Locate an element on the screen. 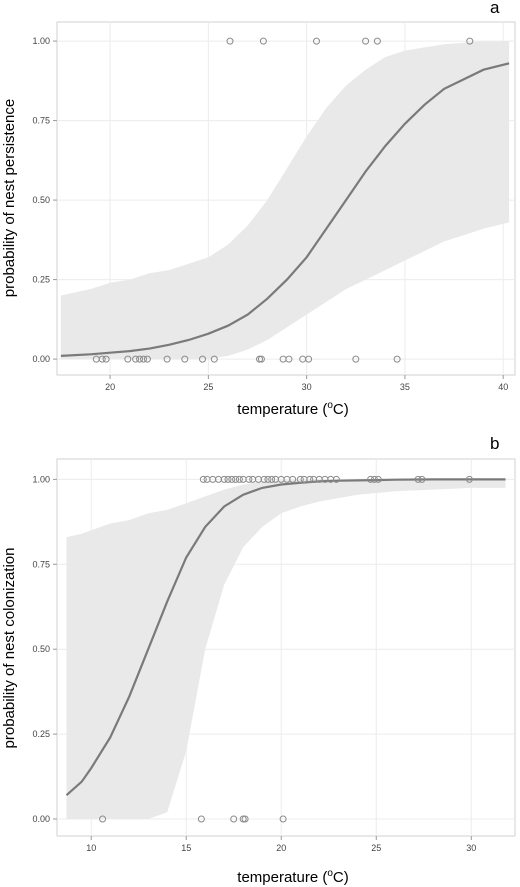 The image size is (520, 887). panel-b-label: b is located at coordinates (494, 443).